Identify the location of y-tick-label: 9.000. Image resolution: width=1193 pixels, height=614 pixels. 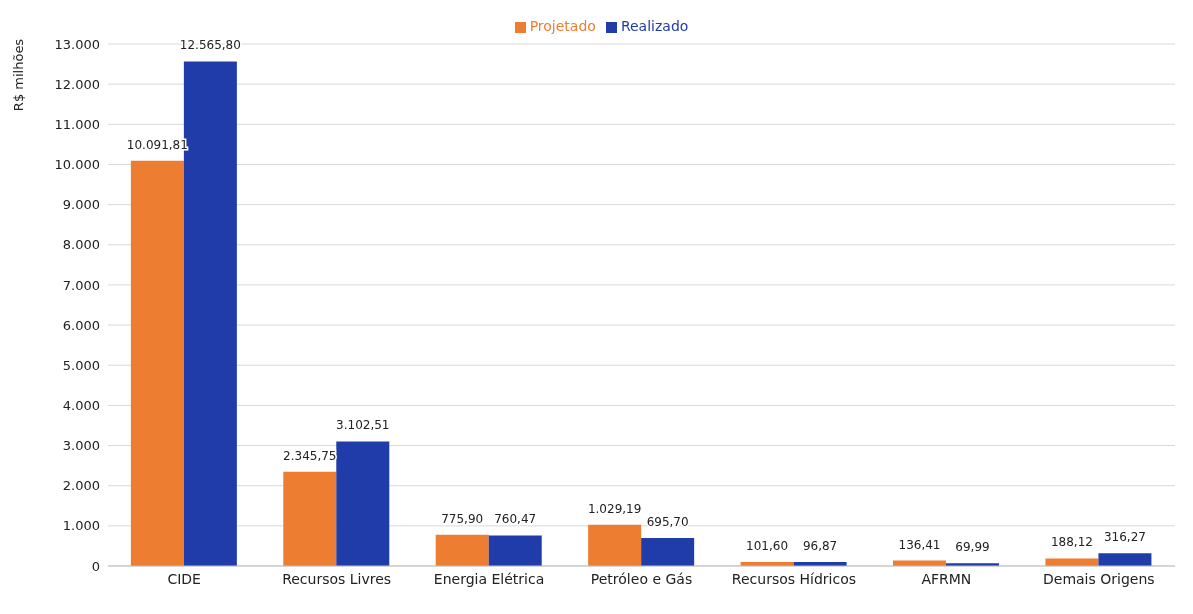
(81, 205).